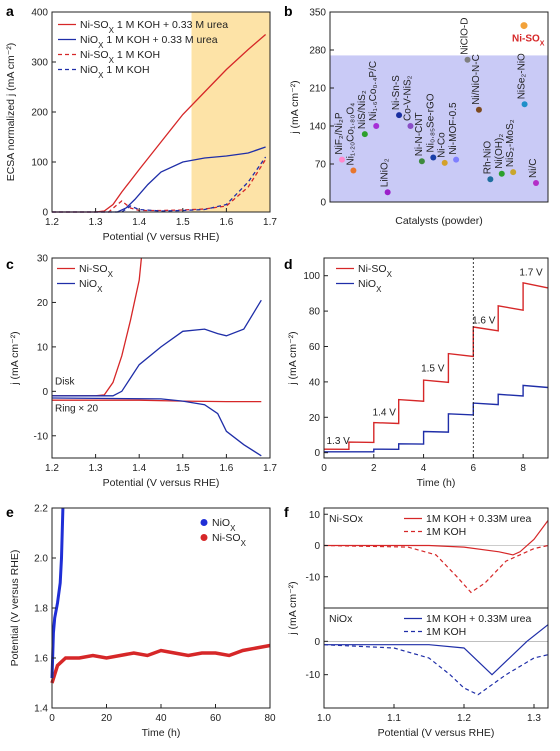 The width and height of the screenshot is (560, 751). What do you see at coordinates (39, 13) in the screenshot?
I see `y-tick-label: 400` at bounding box center [39, 13].